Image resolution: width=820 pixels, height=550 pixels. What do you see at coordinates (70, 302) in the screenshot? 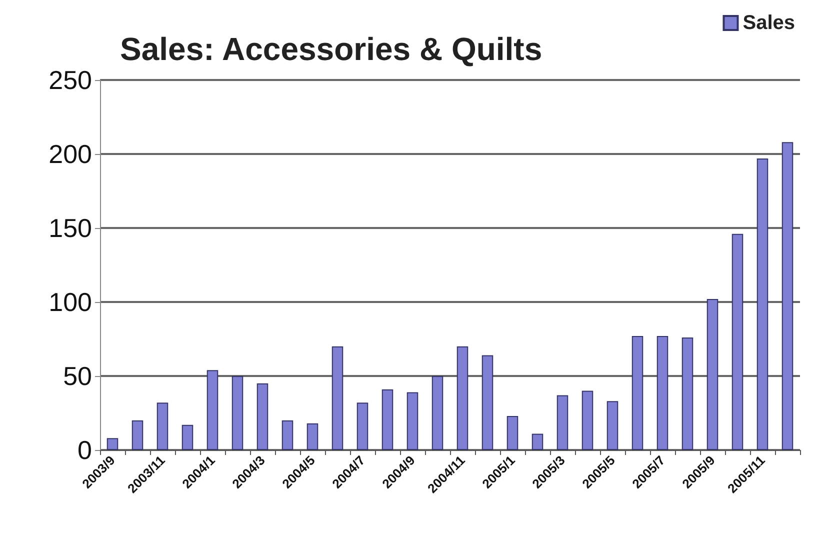
I see `y-tick-label: 100` at bounding box center [70, 302].